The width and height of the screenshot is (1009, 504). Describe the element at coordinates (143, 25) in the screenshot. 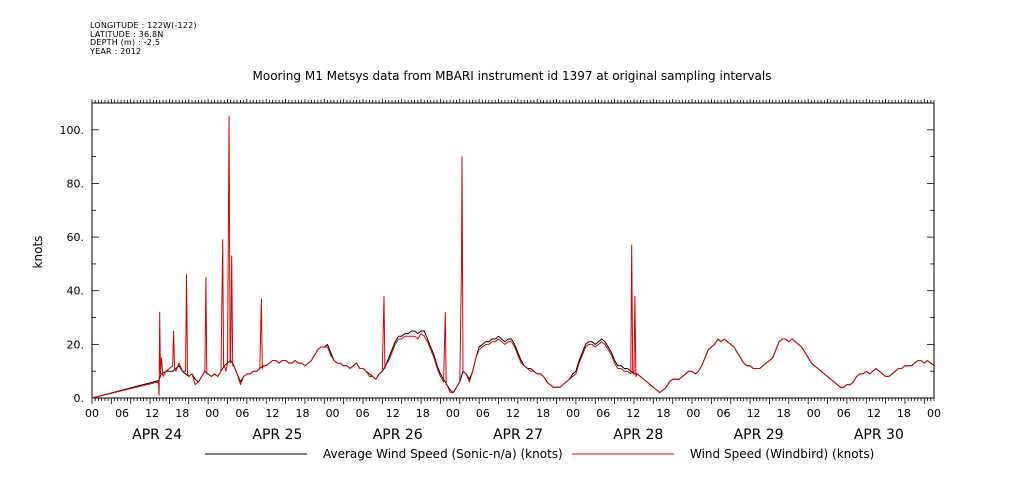

I see `longitude-label: LONGITUDE : 122W(-122)` at that location.